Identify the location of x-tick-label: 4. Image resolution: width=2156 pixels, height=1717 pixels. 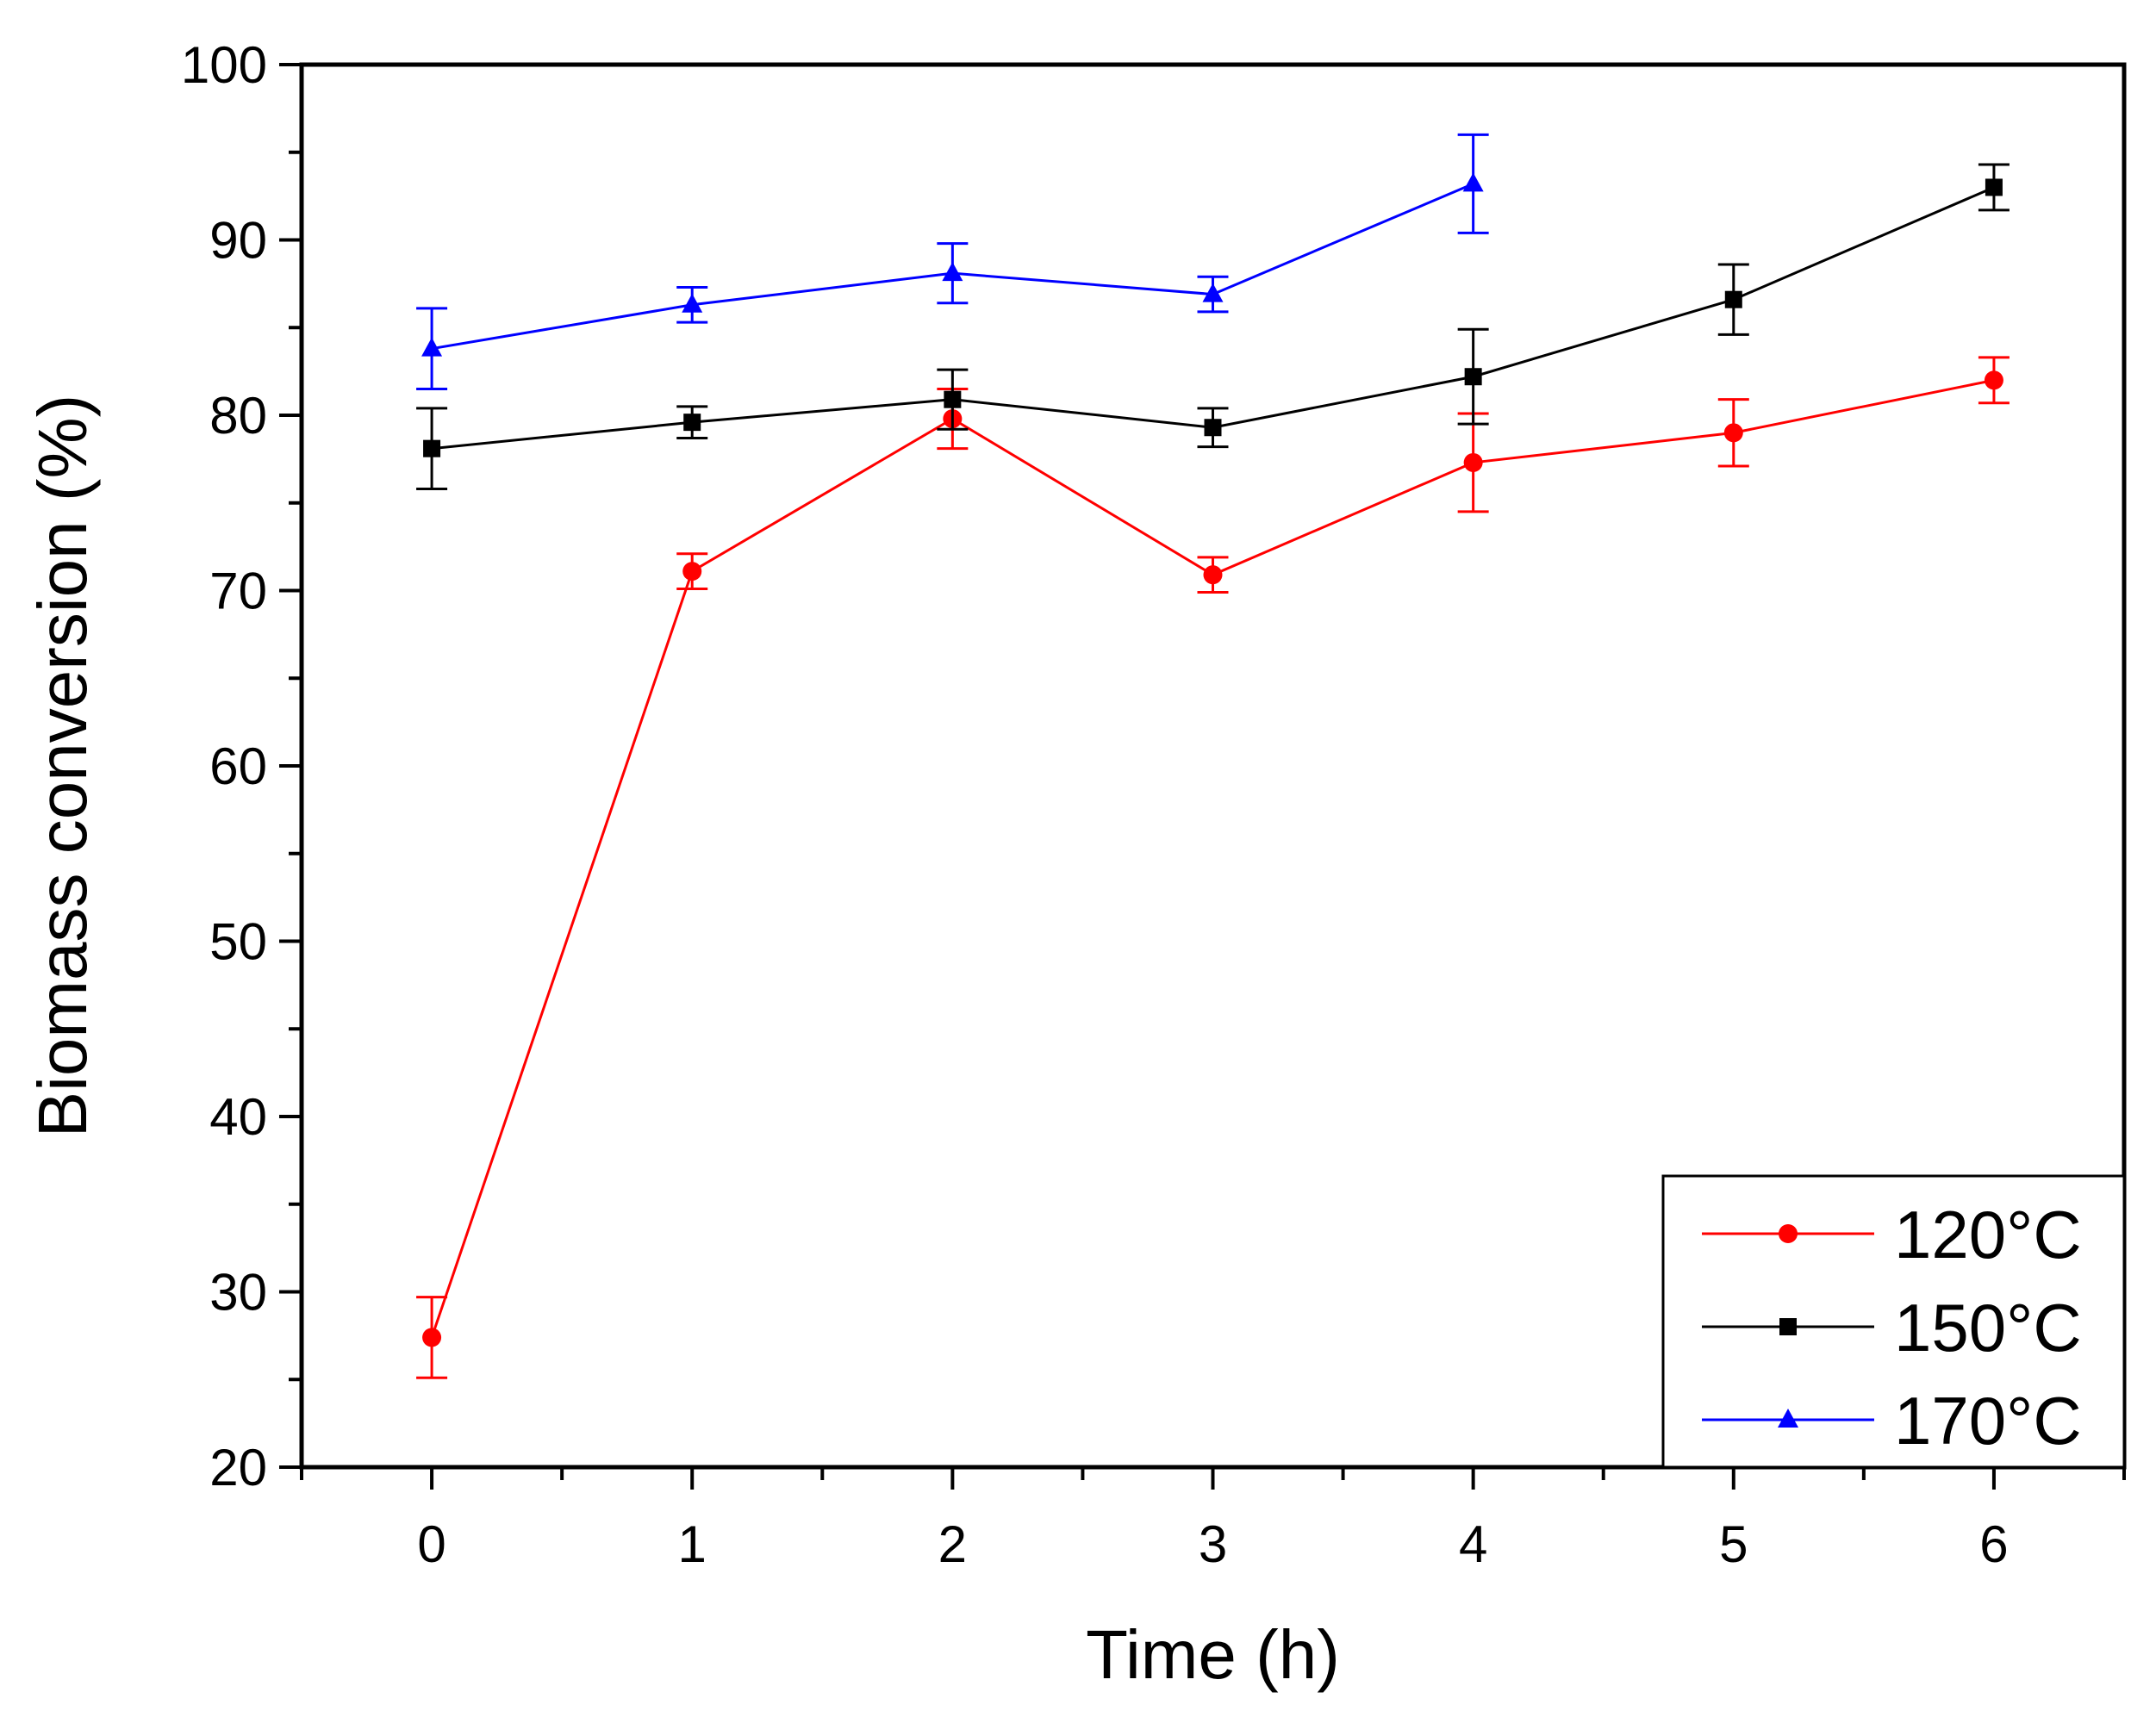
(1473, 1544).